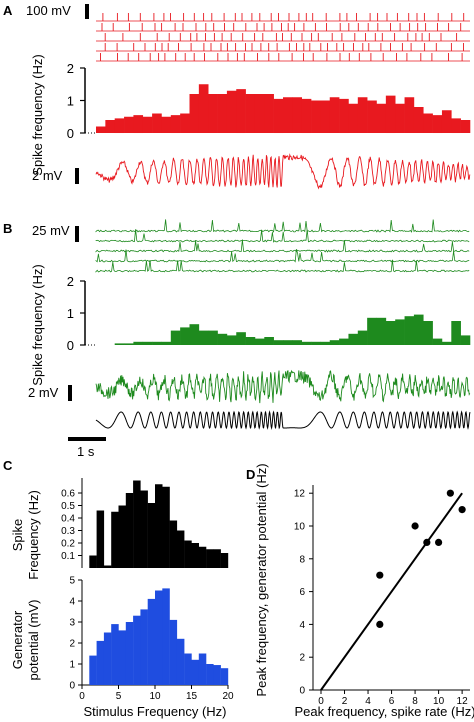 This screenshot has width=474, height=722. I want to click on c-bottom-ylabel-line2: potential (mV), so click(33, 640).